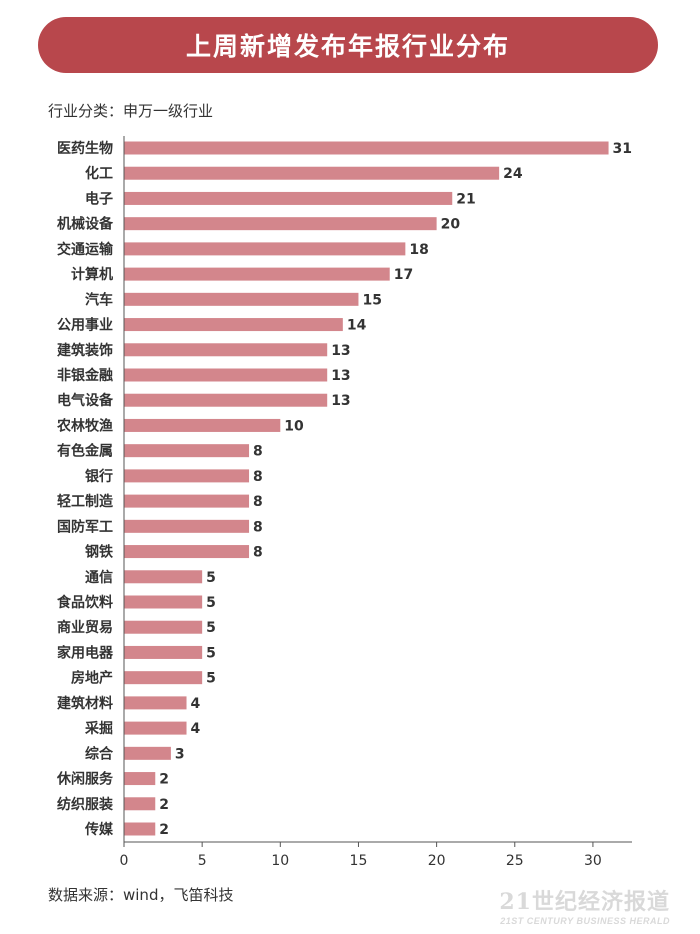 This screenshot has width=700, height=934. What do you see at coordinates (99, 198) in the screenshot?
I see `category-label: 电子` at bounding box center [99, 198].